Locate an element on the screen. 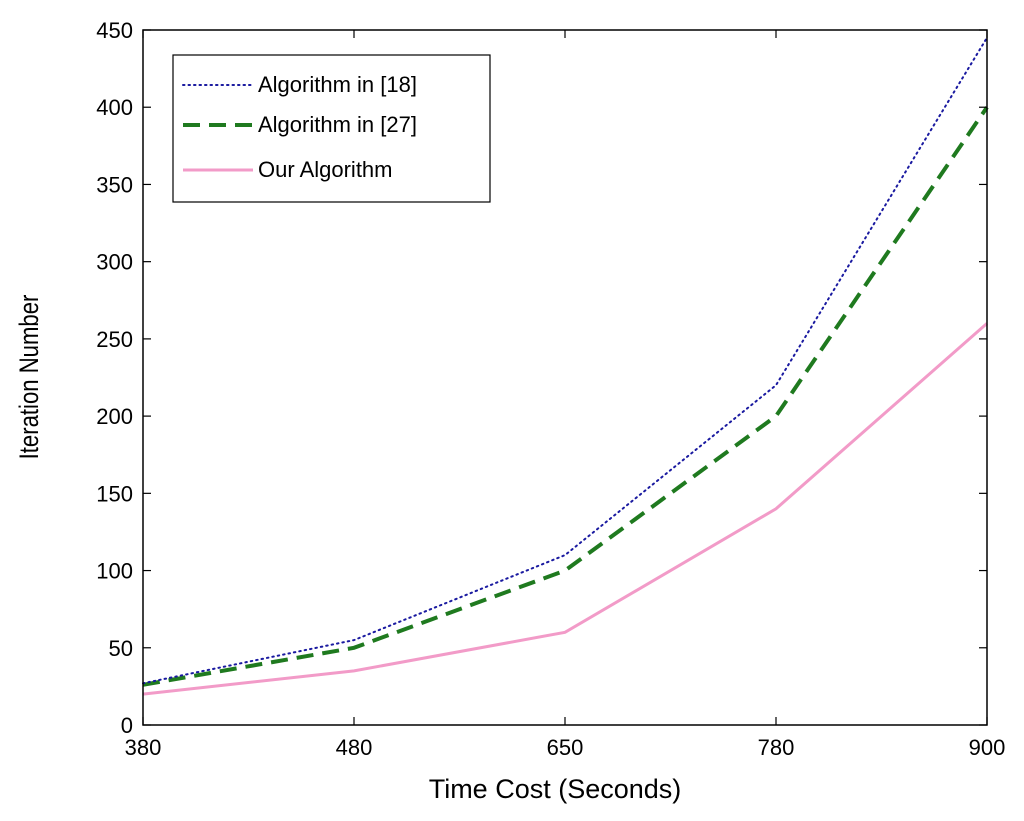 Image resolution: width=1024 pixels, height=821 pixels. x-tick-label: 650 is located at coordinates (565, 747).